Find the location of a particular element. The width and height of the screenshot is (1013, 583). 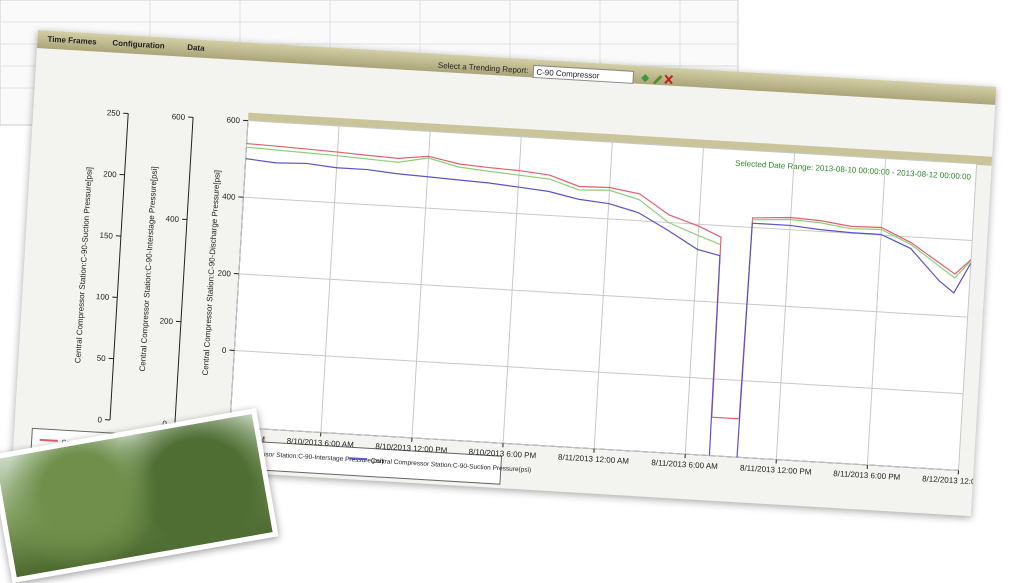

y3-tick-label: 200 is located at coordinates (110, 175).